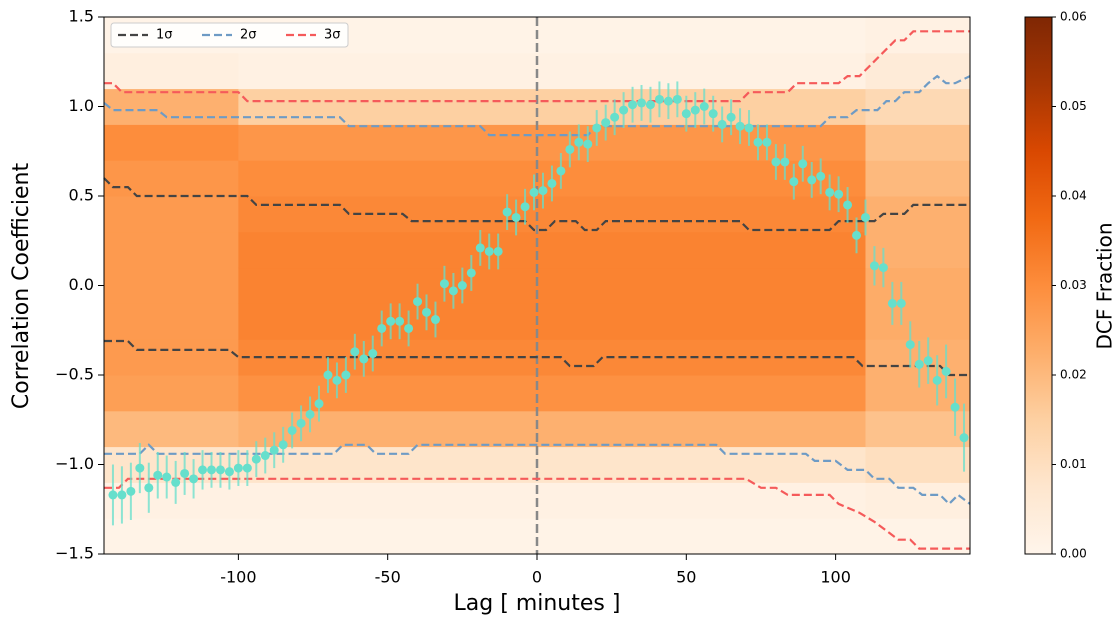 This screenshot has width=1119, height=617. What do you see at coordinates (81, 16) in the screenshot?
I see `y-tick-label: 1.5` at bounding box center [81, 16].